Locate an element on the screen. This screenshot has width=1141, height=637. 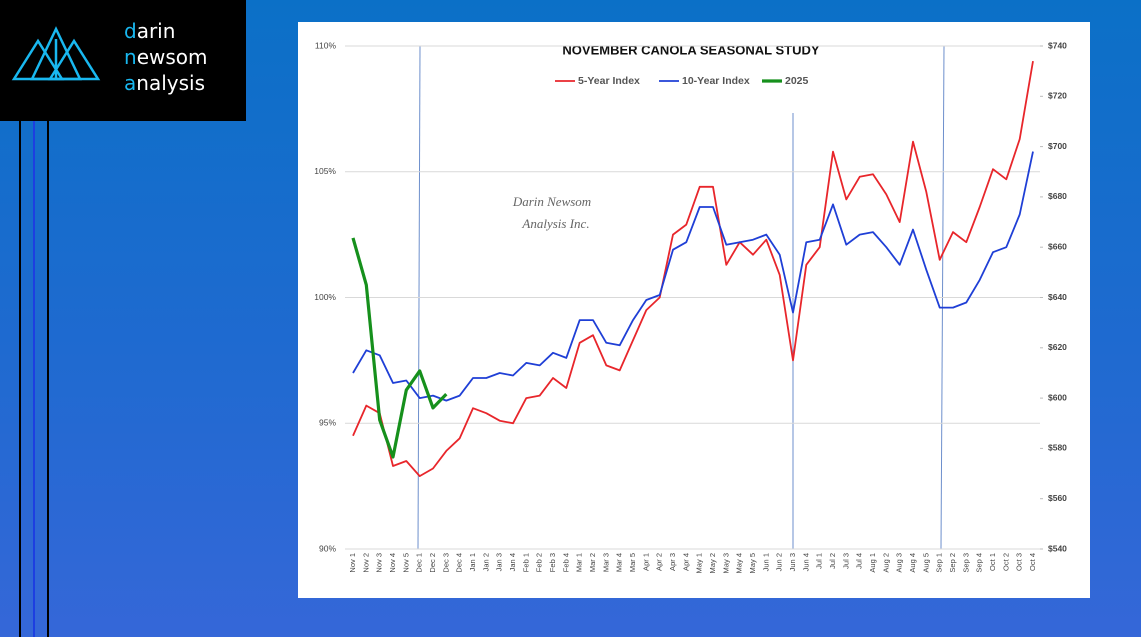
y-tick-label: 105% is located at coordinates (325, 171).